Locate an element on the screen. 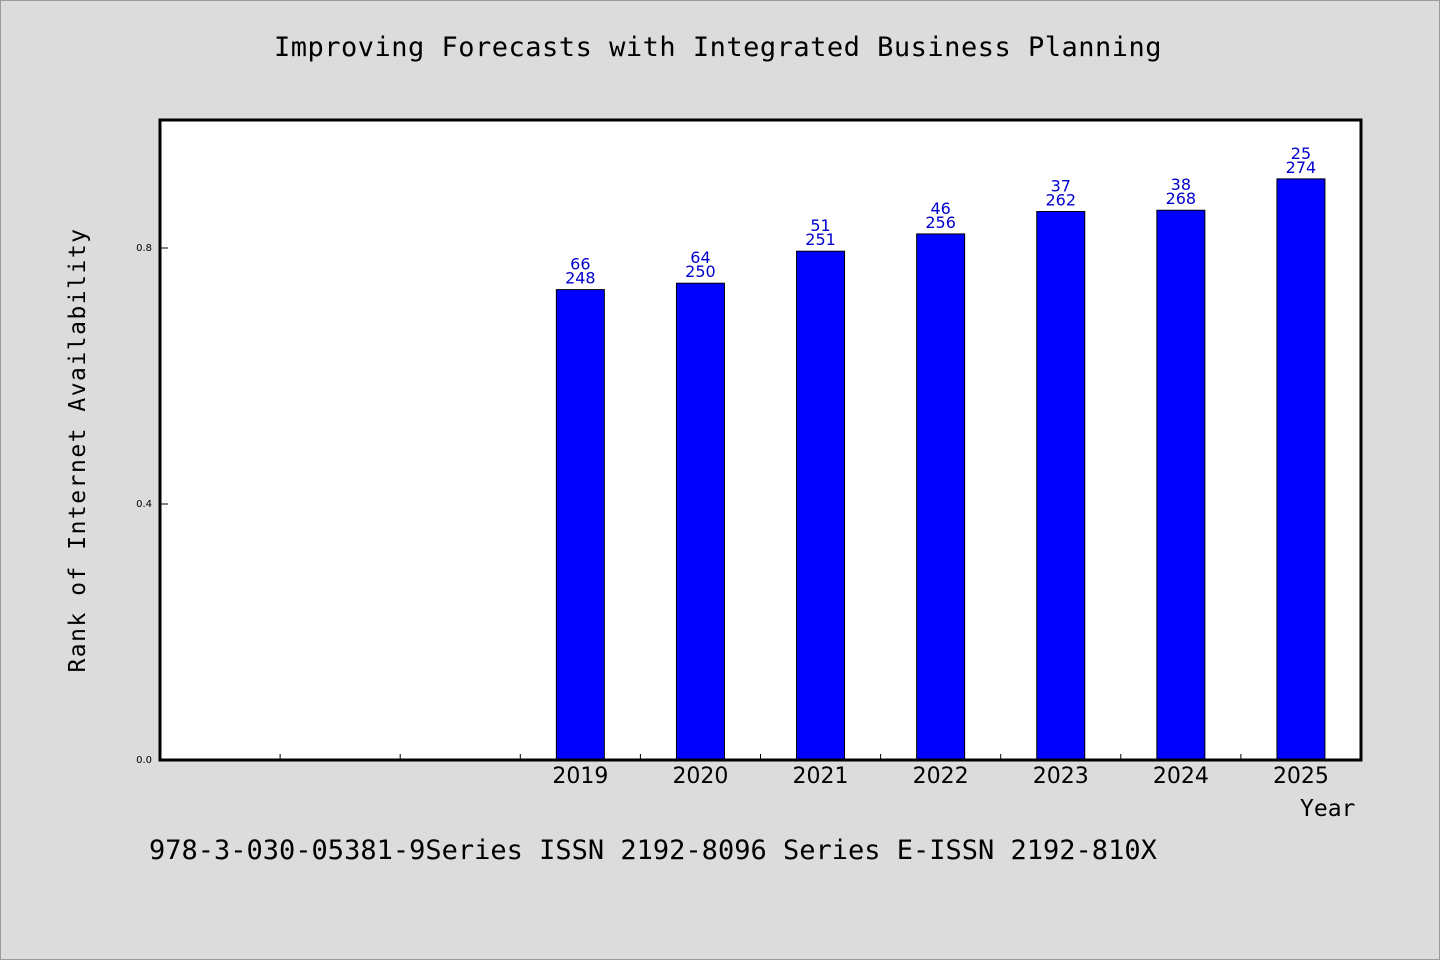  bar-data-label-top: 66 is located at coordinates (580, 264).